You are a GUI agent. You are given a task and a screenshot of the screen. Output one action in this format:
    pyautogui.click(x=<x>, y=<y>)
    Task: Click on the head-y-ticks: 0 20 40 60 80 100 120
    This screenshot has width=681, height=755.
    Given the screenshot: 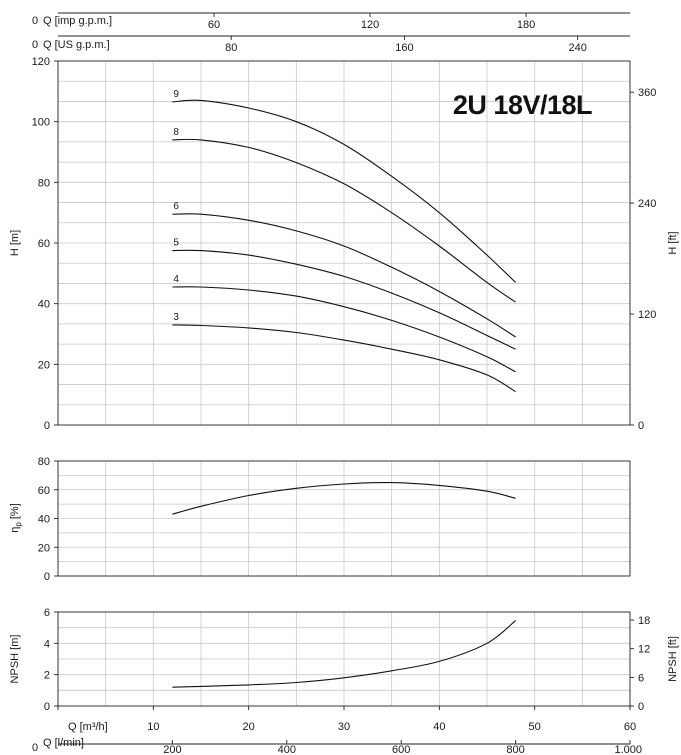 What is the action you would take?
    pyautogui.click(x=45, y=244)
    